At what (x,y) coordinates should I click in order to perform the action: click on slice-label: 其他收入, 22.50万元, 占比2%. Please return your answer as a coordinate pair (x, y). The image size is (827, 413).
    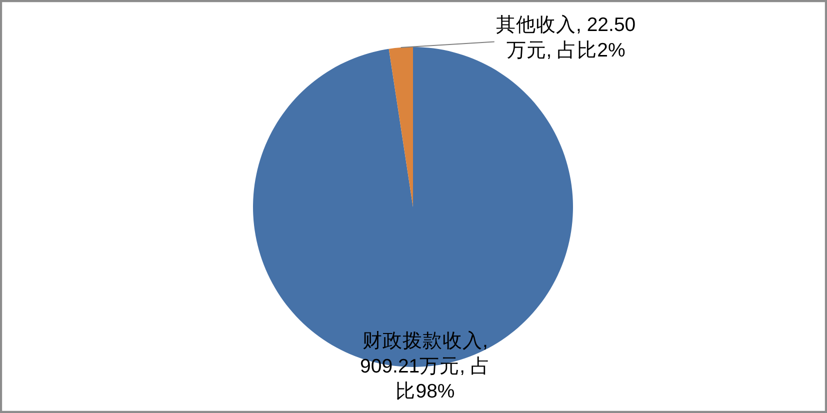
    Looking at the image, I should click on (566, 38).